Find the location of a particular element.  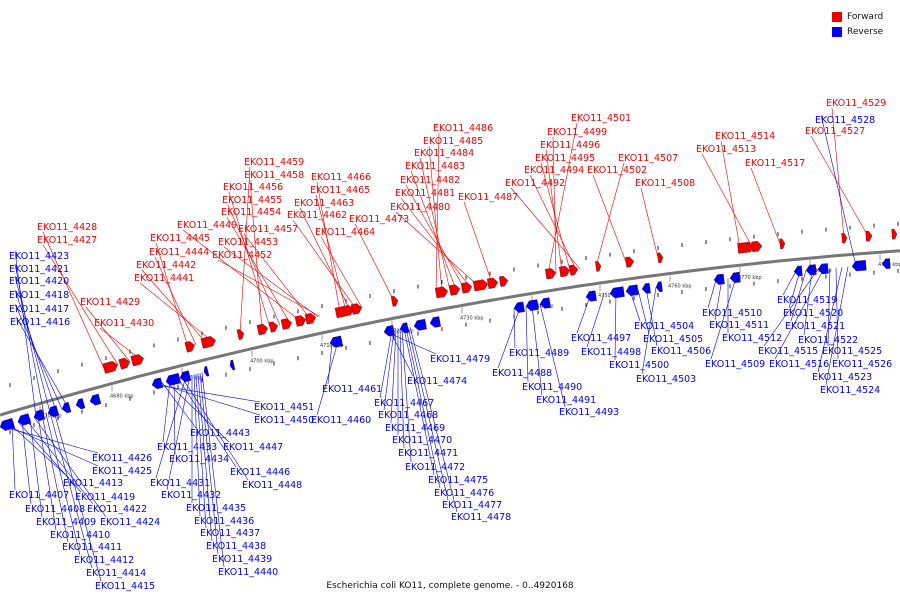

gene-label: EKO11_4463 is located at coordinates (324, 203).